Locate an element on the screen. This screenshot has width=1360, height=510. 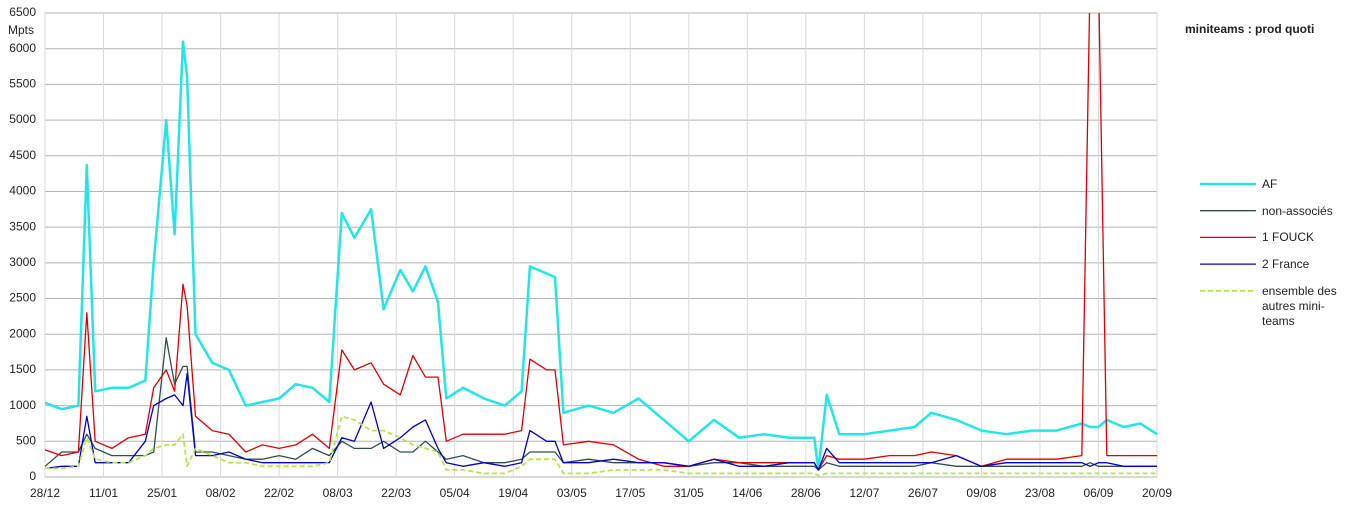
series-line is located at coordinates (601, 446).